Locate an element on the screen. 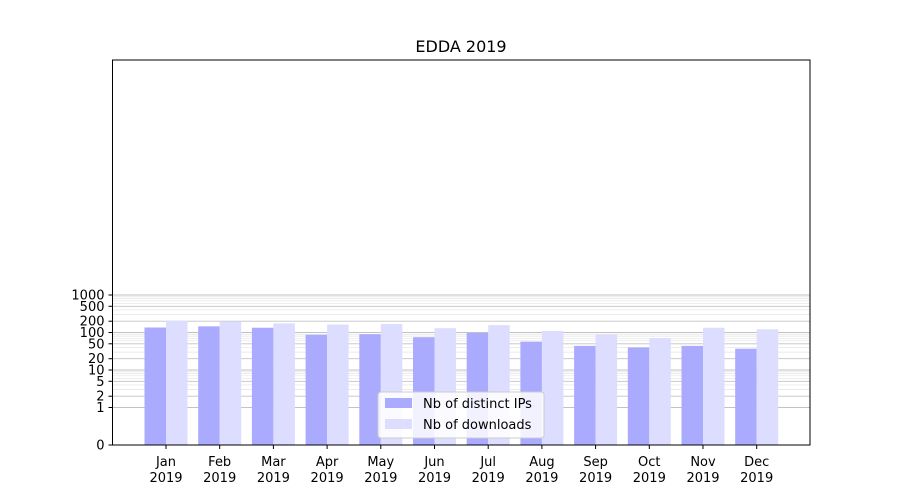 This screenshot has height=504, width=900. x-tick-label-month: Aug is located at coordinates (541, 462).